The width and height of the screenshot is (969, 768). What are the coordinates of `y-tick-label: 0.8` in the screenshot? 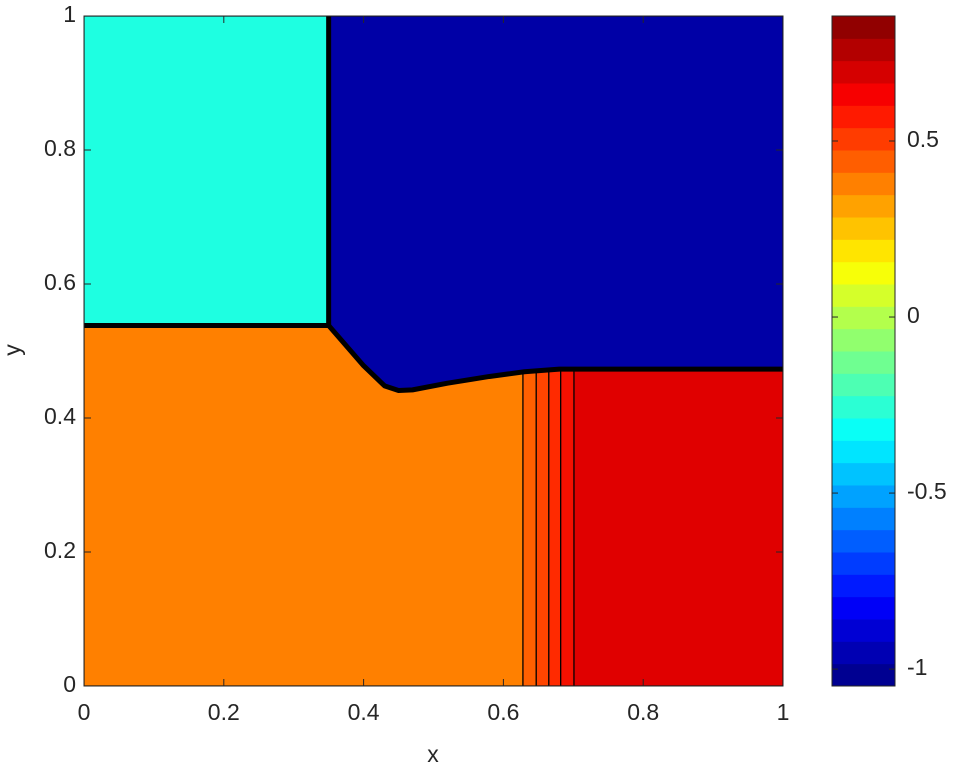 It's located at (60, 148).